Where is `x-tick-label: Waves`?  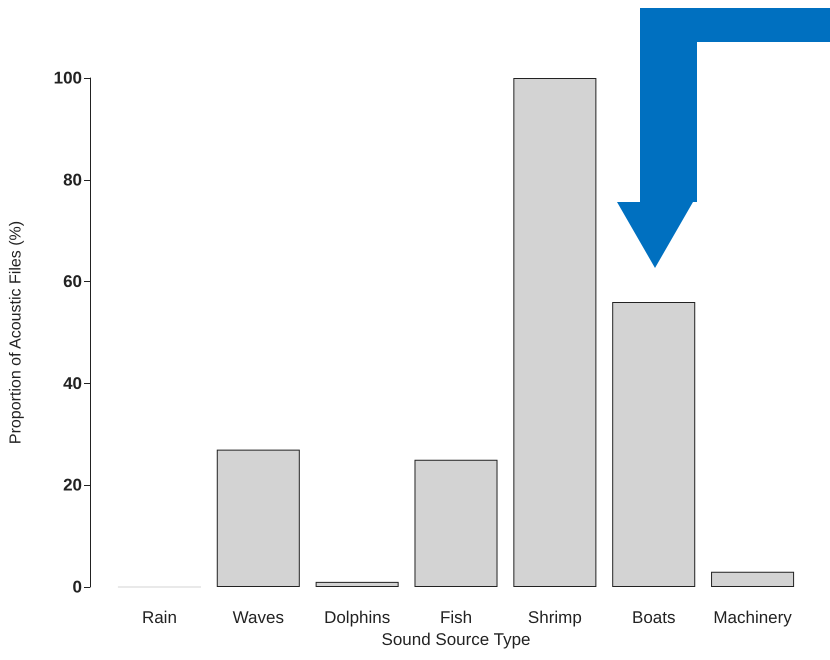
x-tick-label: Waves is located at coordinates (258, 617).